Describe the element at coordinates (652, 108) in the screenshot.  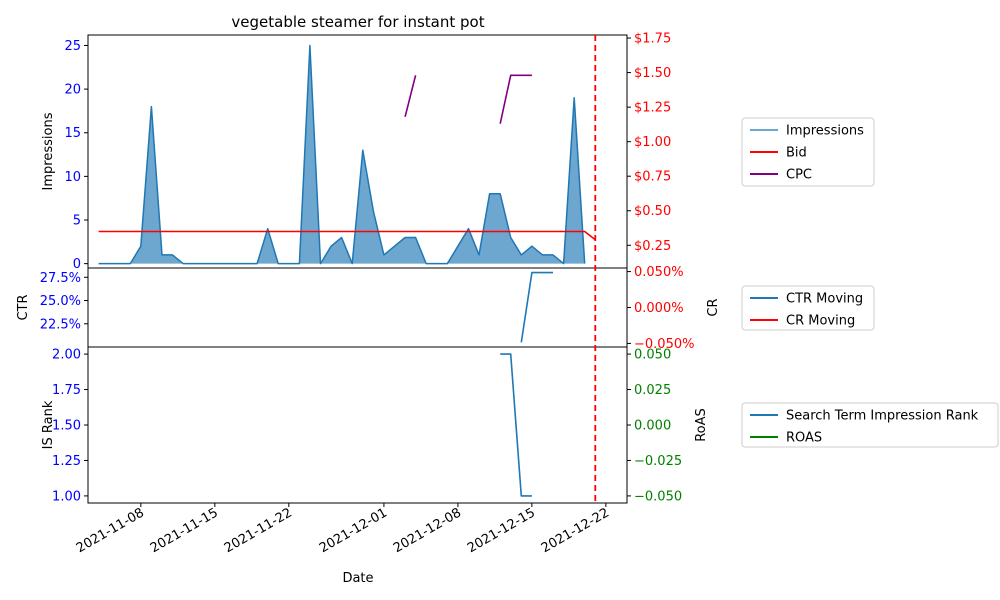
I see `right-tick-label-top: $1.25` at that location.